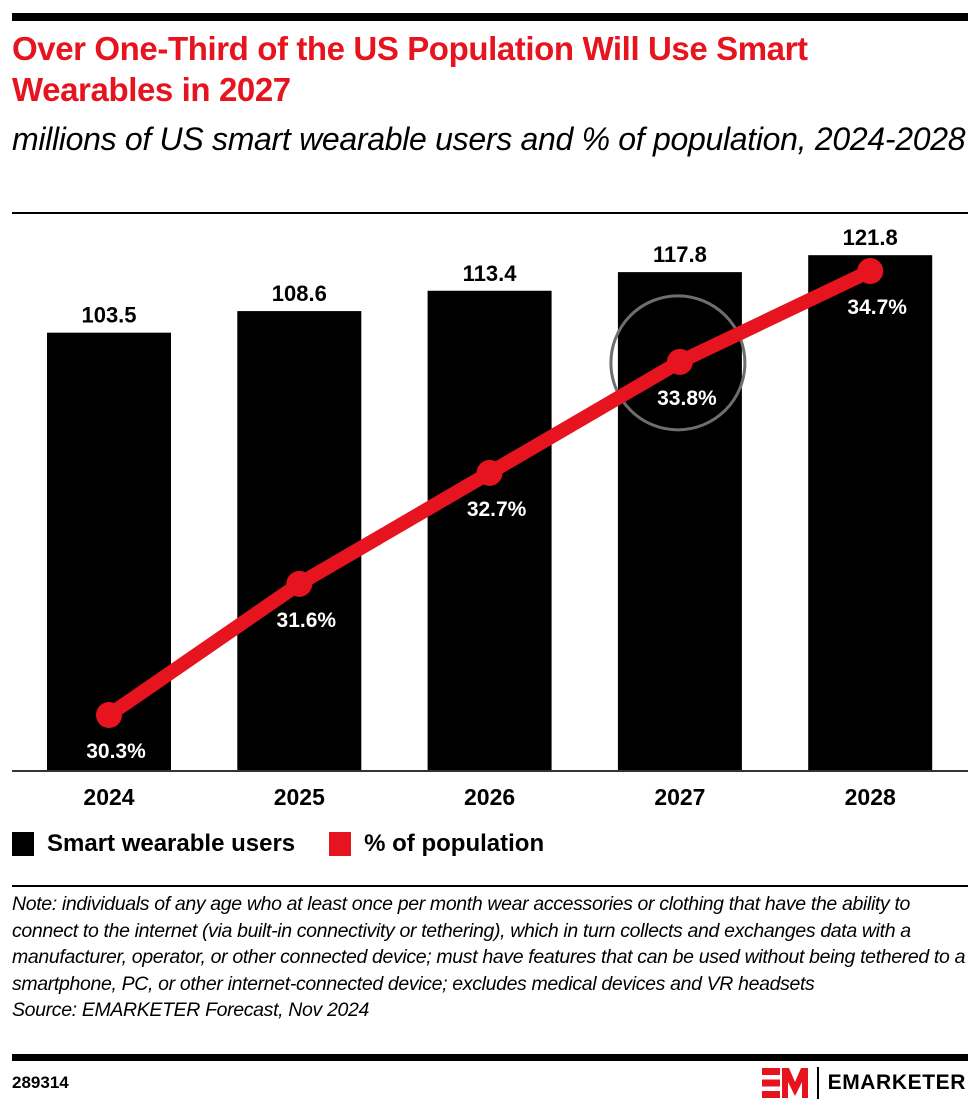  Describe the element at coordinates (870, 271) in the screenshot. I see `population-point-2028` at that location.